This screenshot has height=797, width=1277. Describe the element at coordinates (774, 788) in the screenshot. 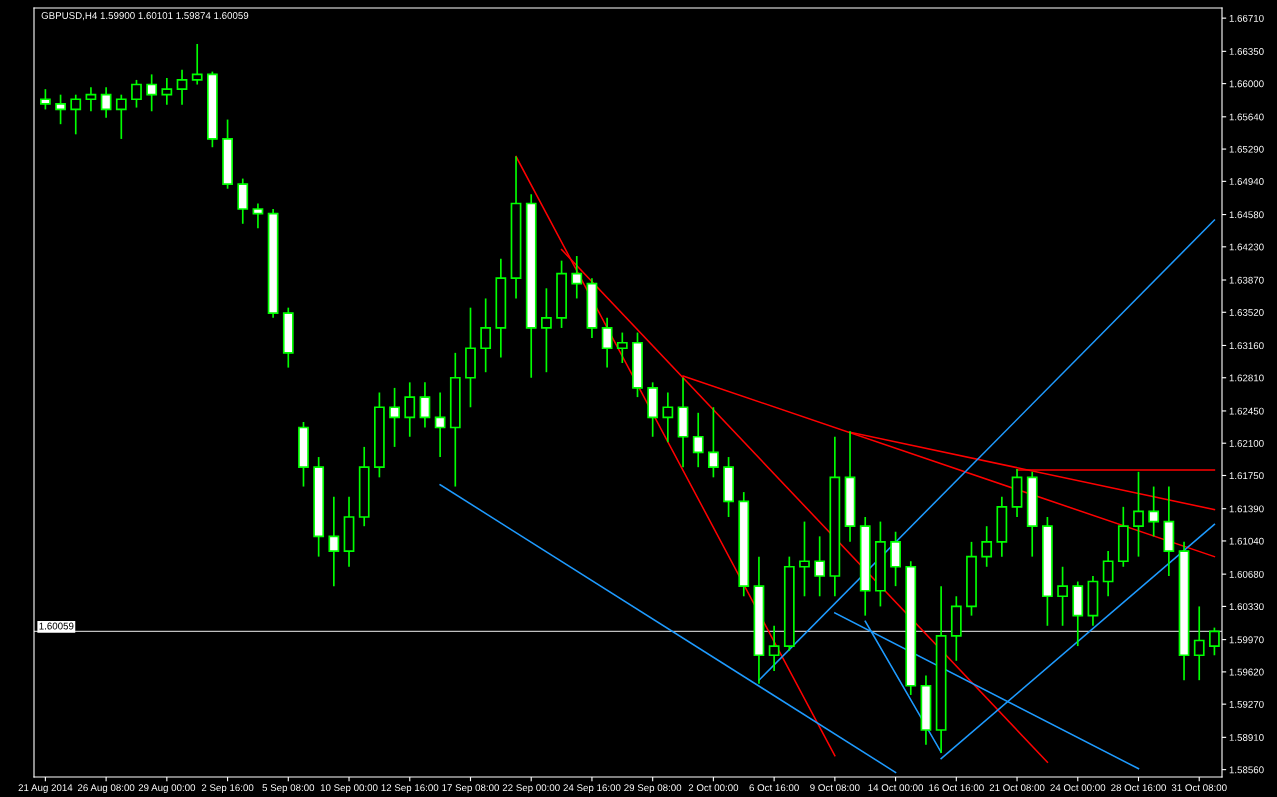

I see `x-tick-label: 6 Oct 16:00` at that location.